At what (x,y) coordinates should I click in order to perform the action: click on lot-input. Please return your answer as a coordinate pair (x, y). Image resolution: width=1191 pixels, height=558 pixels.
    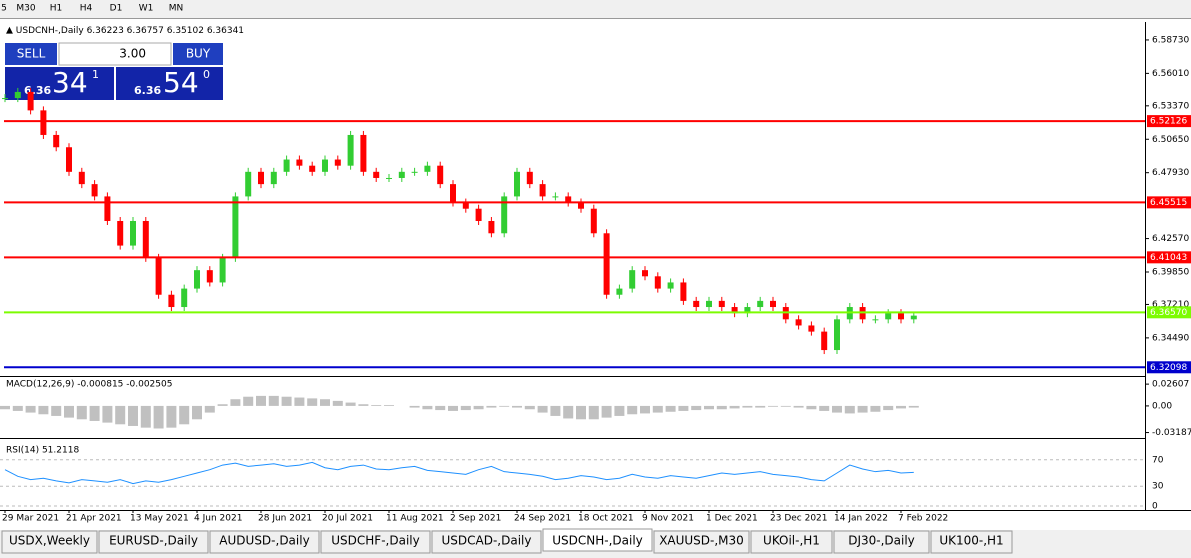
    Looking at the image, I should click on (115, 54).